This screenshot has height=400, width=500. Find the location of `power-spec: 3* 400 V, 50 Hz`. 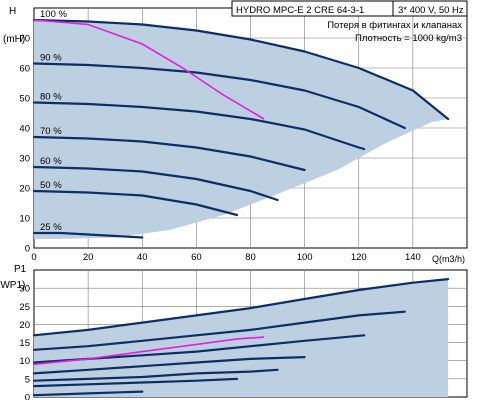

power-spec: 3* 400 V, 50 Hz is located at coordinates (431, 10).